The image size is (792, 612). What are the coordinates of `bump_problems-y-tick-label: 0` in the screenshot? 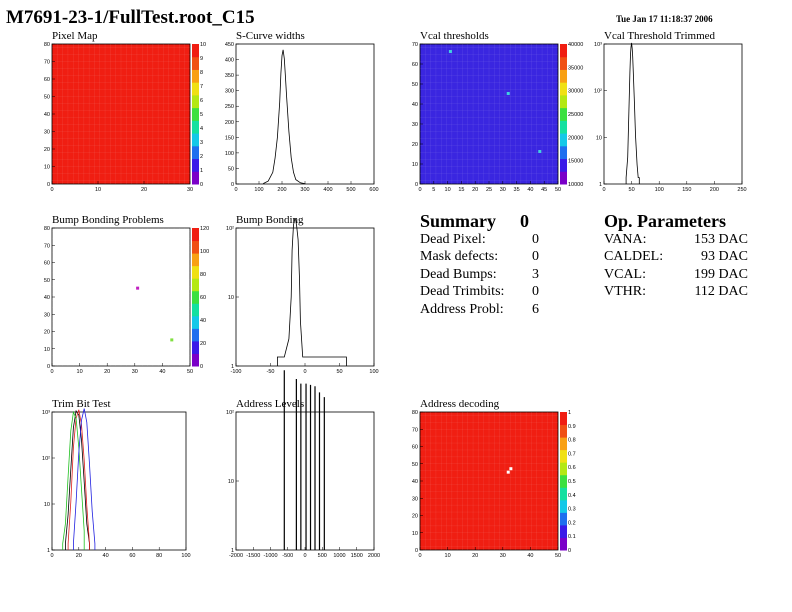 It's located at (48, 367).